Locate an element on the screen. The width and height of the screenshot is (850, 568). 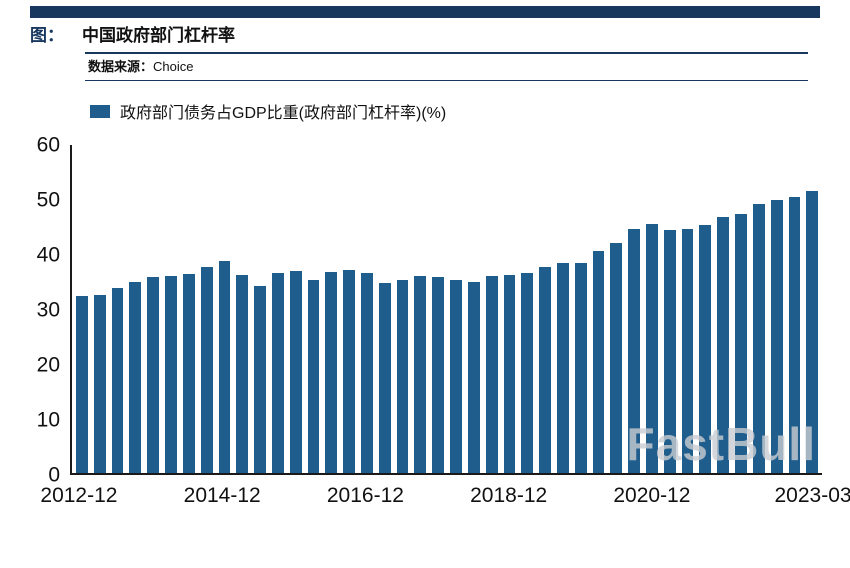
y-tick-50: 50 is located at coordinates (48, 200).